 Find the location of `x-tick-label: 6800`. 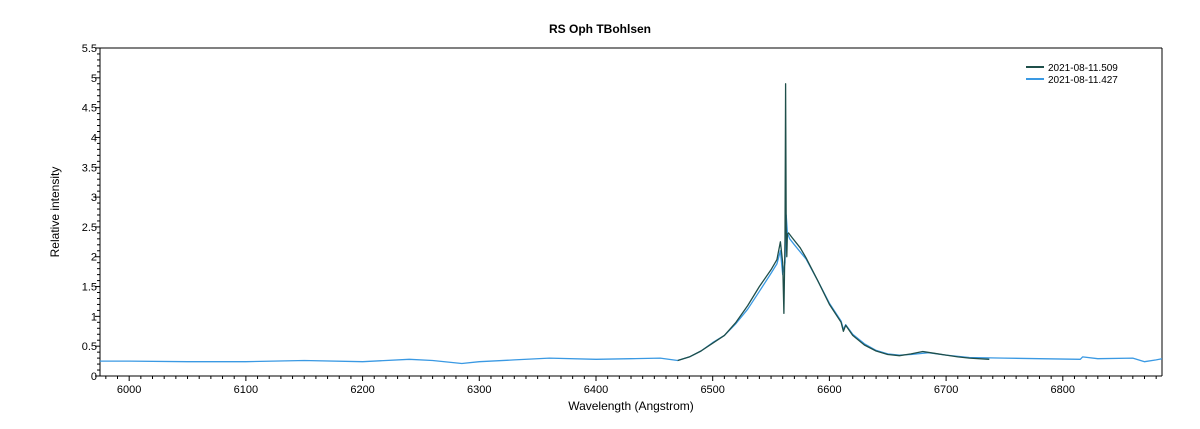

x-tick-label: 6800 is located at coordinates (1063, 390).